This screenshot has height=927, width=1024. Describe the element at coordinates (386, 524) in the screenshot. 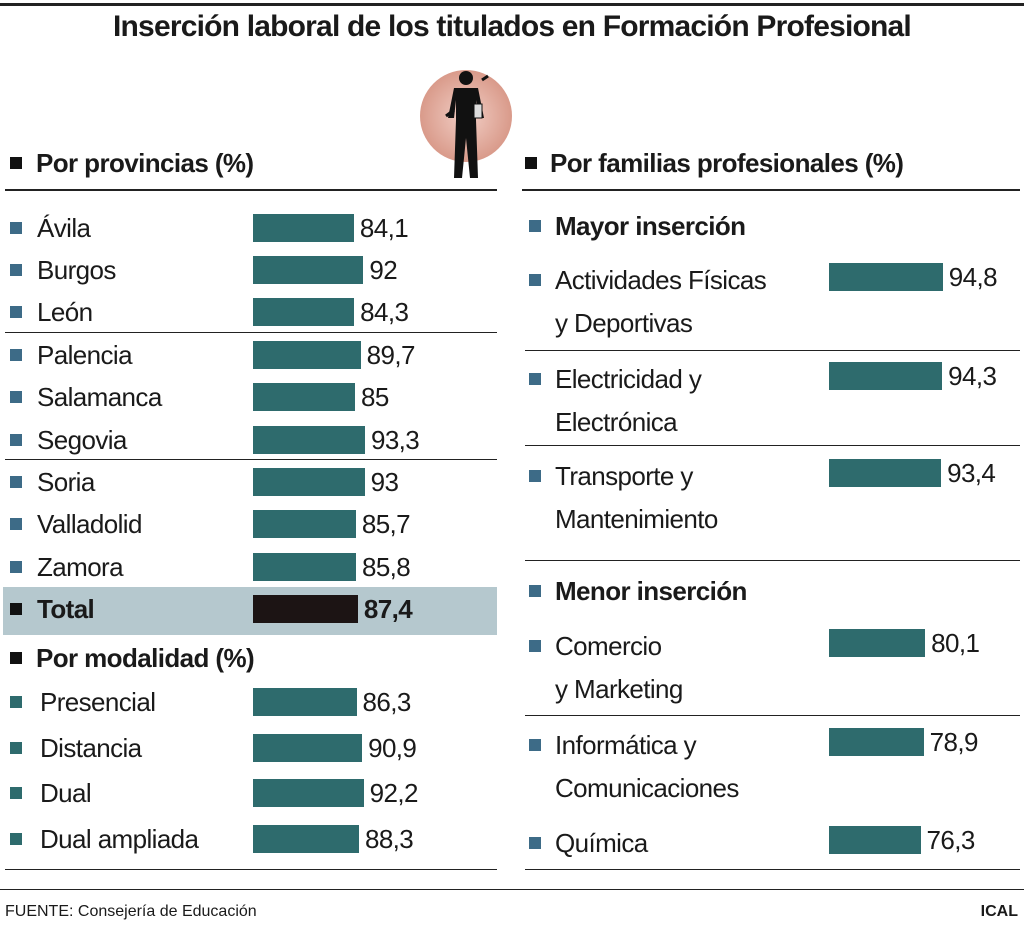

I see `value-label: 85,7` at that location.